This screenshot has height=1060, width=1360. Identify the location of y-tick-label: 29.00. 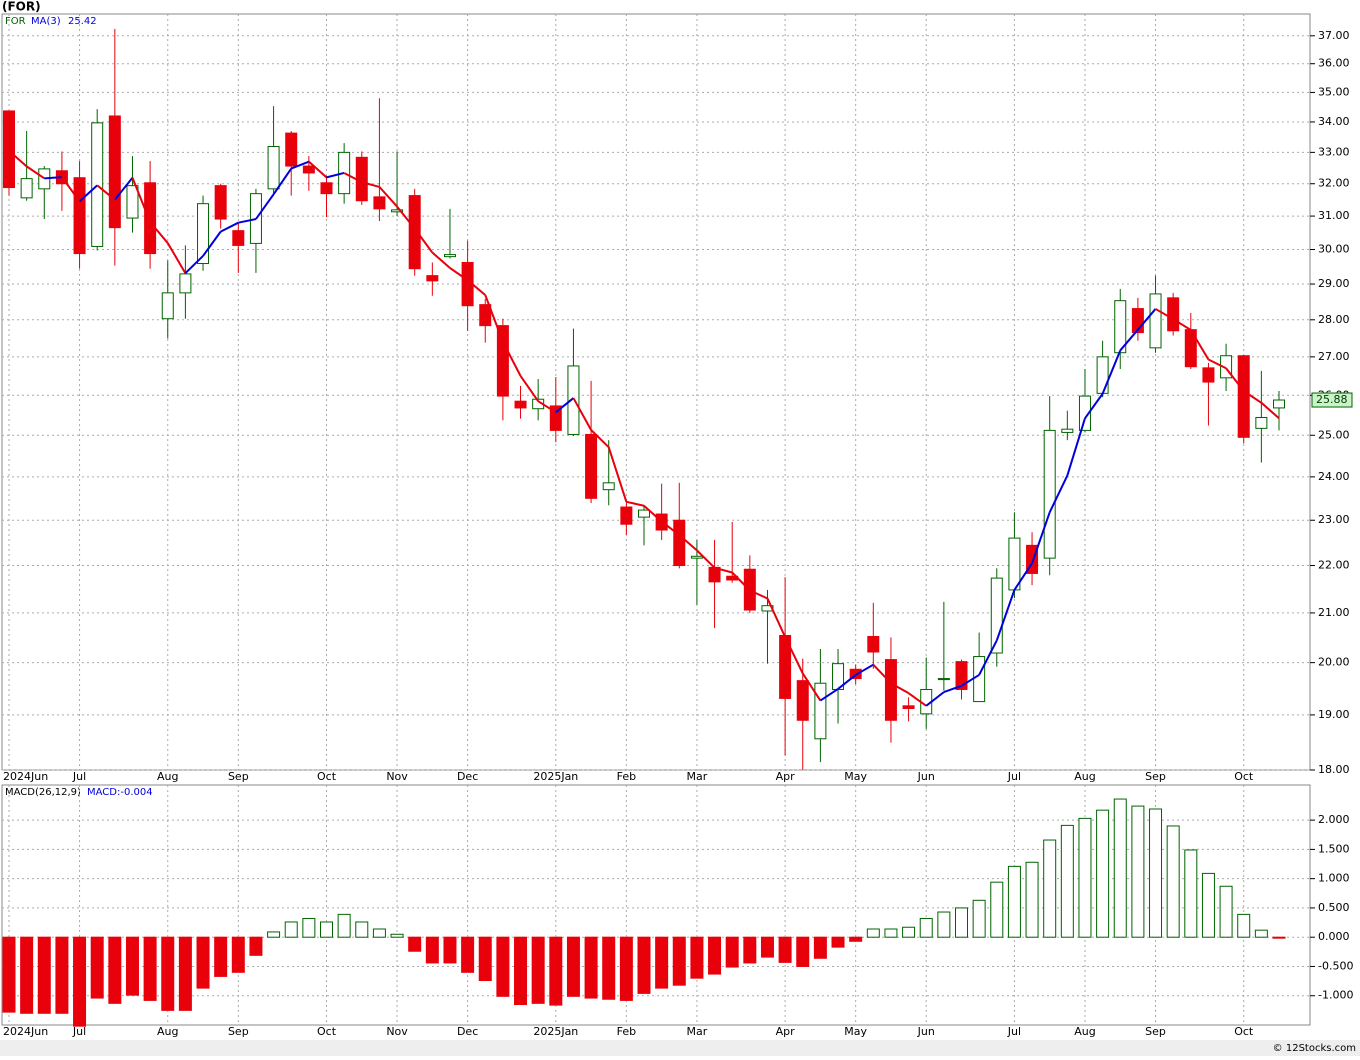
(1334, 283).